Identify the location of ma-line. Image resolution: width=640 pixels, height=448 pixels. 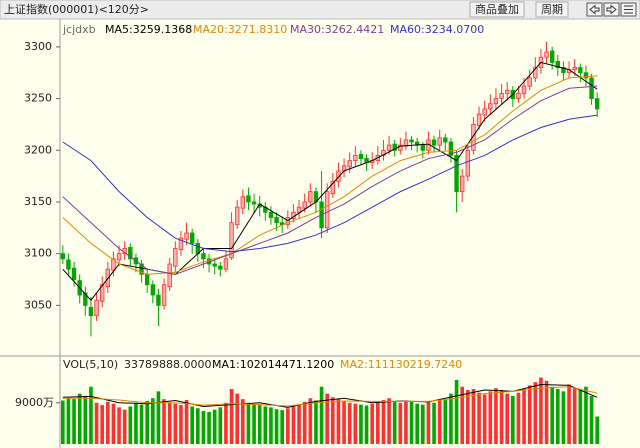
(330, 396).